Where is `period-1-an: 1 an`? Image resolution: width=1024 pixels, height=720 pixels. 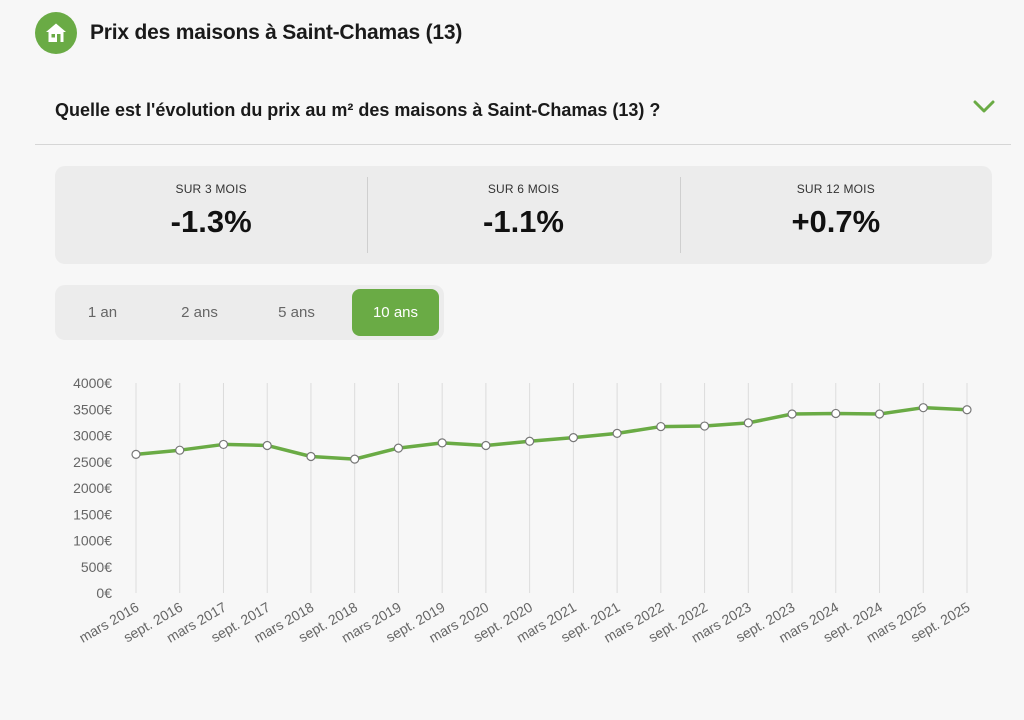
period-1-an: 1 an is located at coordinates (102, 312).